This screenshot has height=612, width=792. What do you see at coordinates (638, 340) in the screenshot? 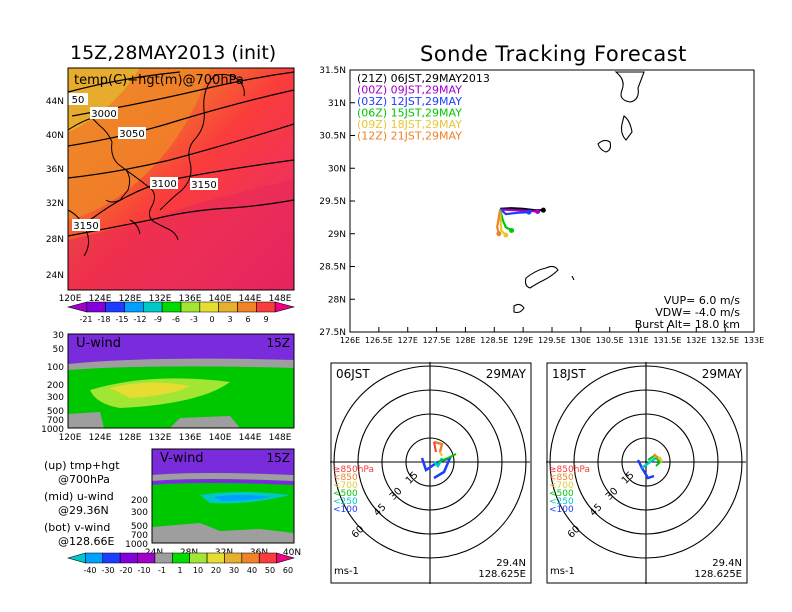
I see `x-tick-label: 131E` at bounding box center [638, 340].